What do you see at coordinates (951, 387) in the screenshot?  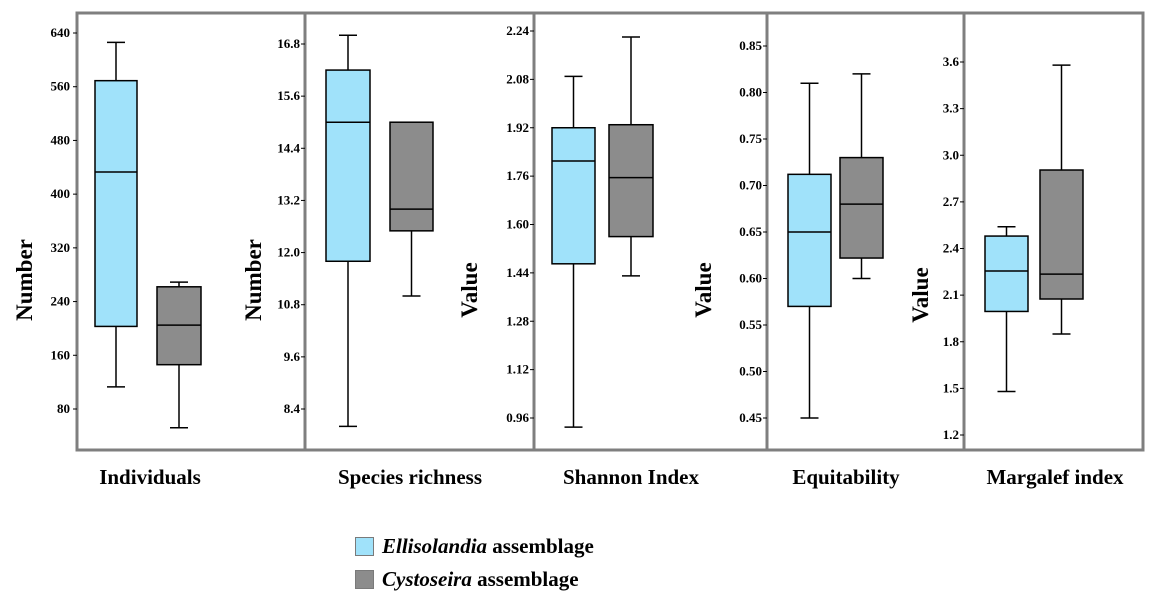 I see `y-tick-label: 1.5` at bounding box center [951, 387].